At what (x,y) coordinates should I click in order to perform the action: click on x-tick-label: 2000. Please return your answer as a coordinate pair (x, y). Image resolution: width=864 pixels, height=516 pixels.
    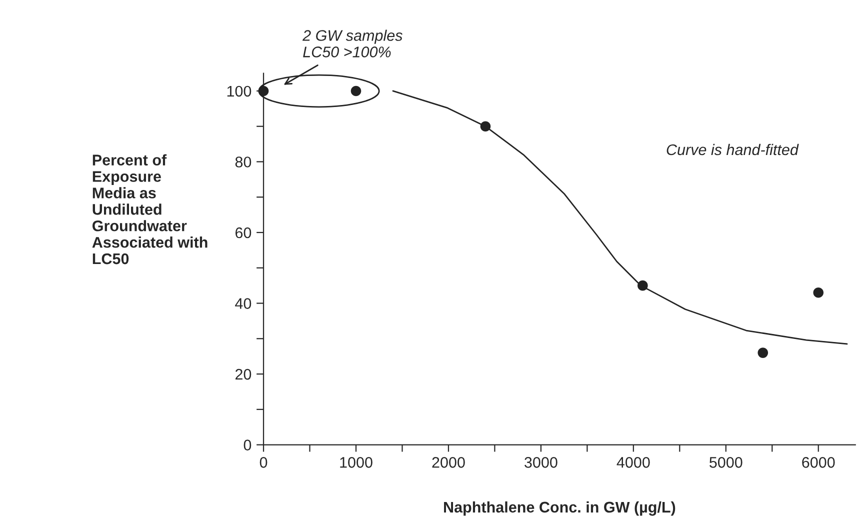
    Looking at the image, I should click on (448, 462).